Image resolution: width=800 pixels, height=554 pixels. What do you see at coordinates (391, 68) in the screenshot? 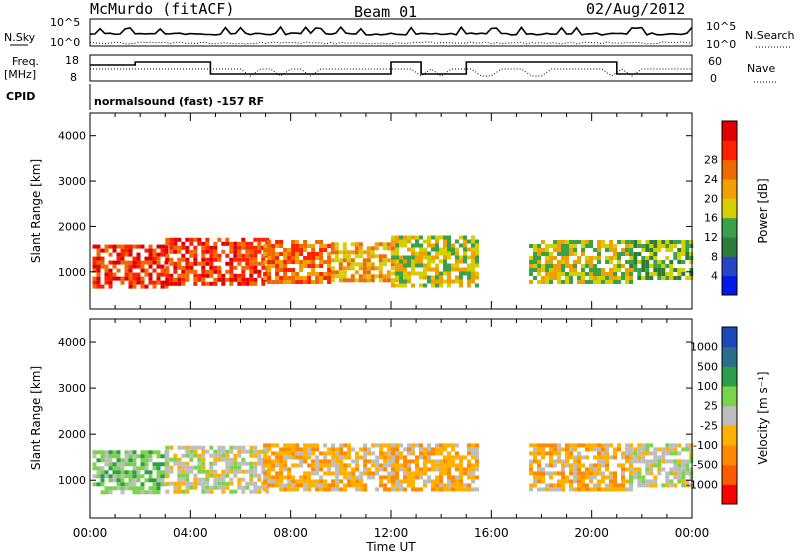
I see `freq-panel-frame` at bounding box center [391, 68].